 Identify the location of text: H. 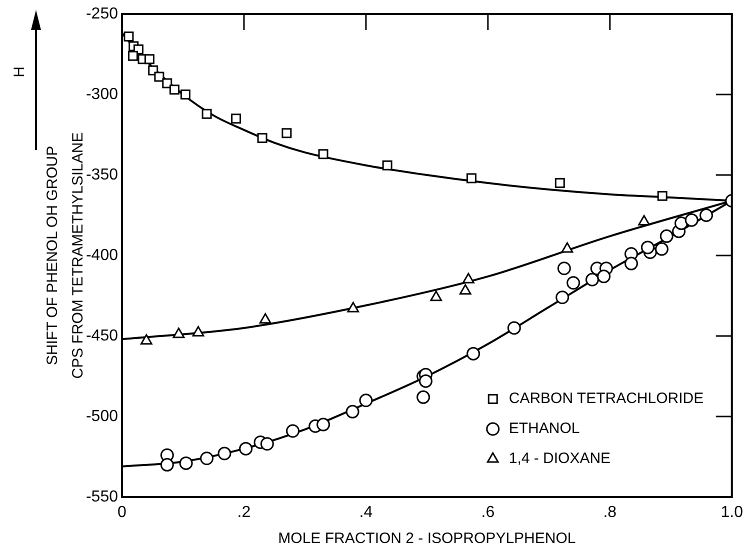
(19, 72).